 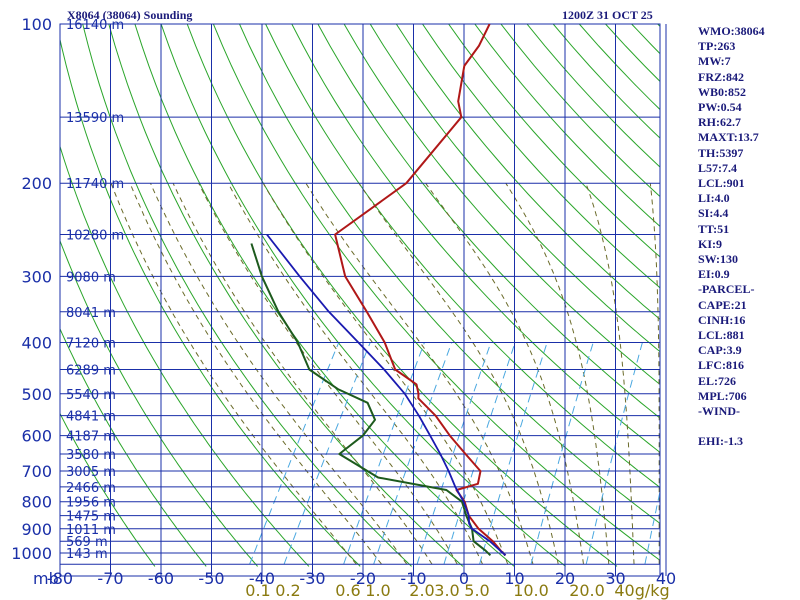 What do you see at coordinates (720, 441) in the screenshot?
I see `index-line: EHI:-1.3` at bounding box center [720, 441].